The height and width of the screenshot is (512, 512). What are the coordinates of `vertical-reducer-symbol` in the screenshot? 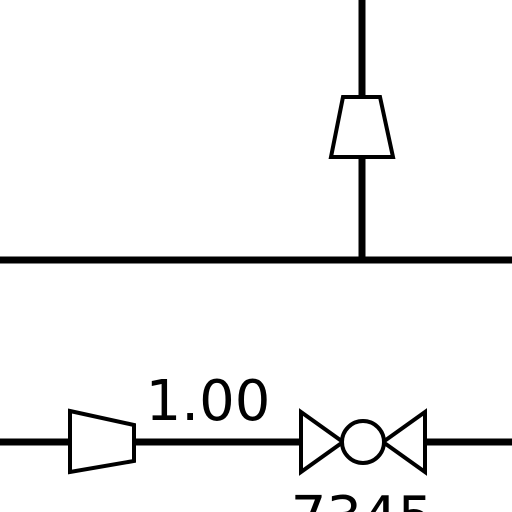 It's located at (362, 127).